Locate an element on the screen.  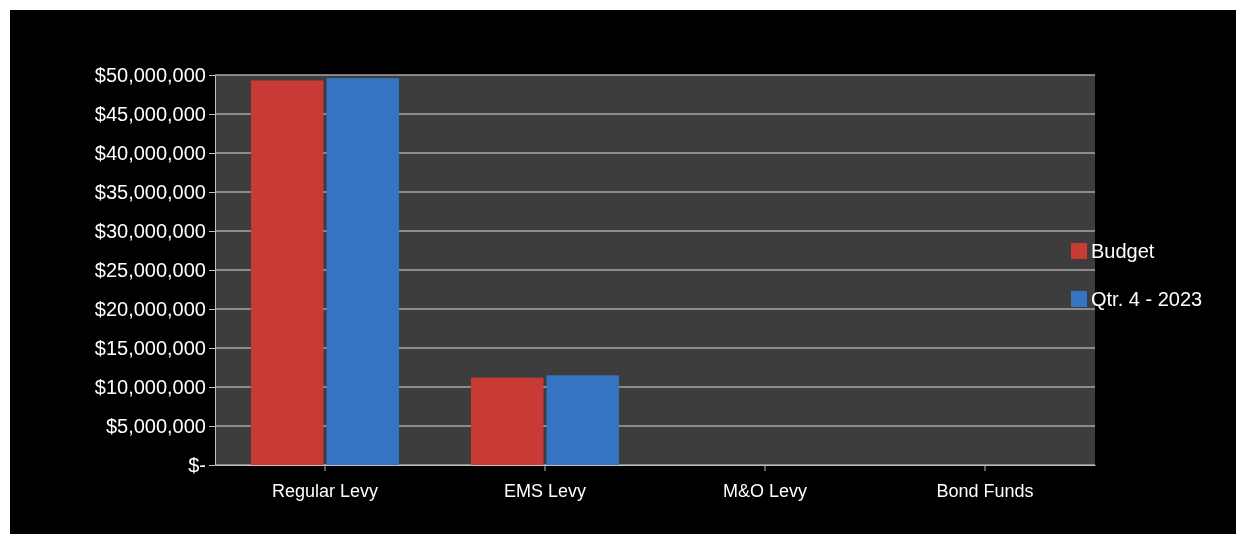
y-tick-label: $45,000,000 is located at coordinates (150, 113).